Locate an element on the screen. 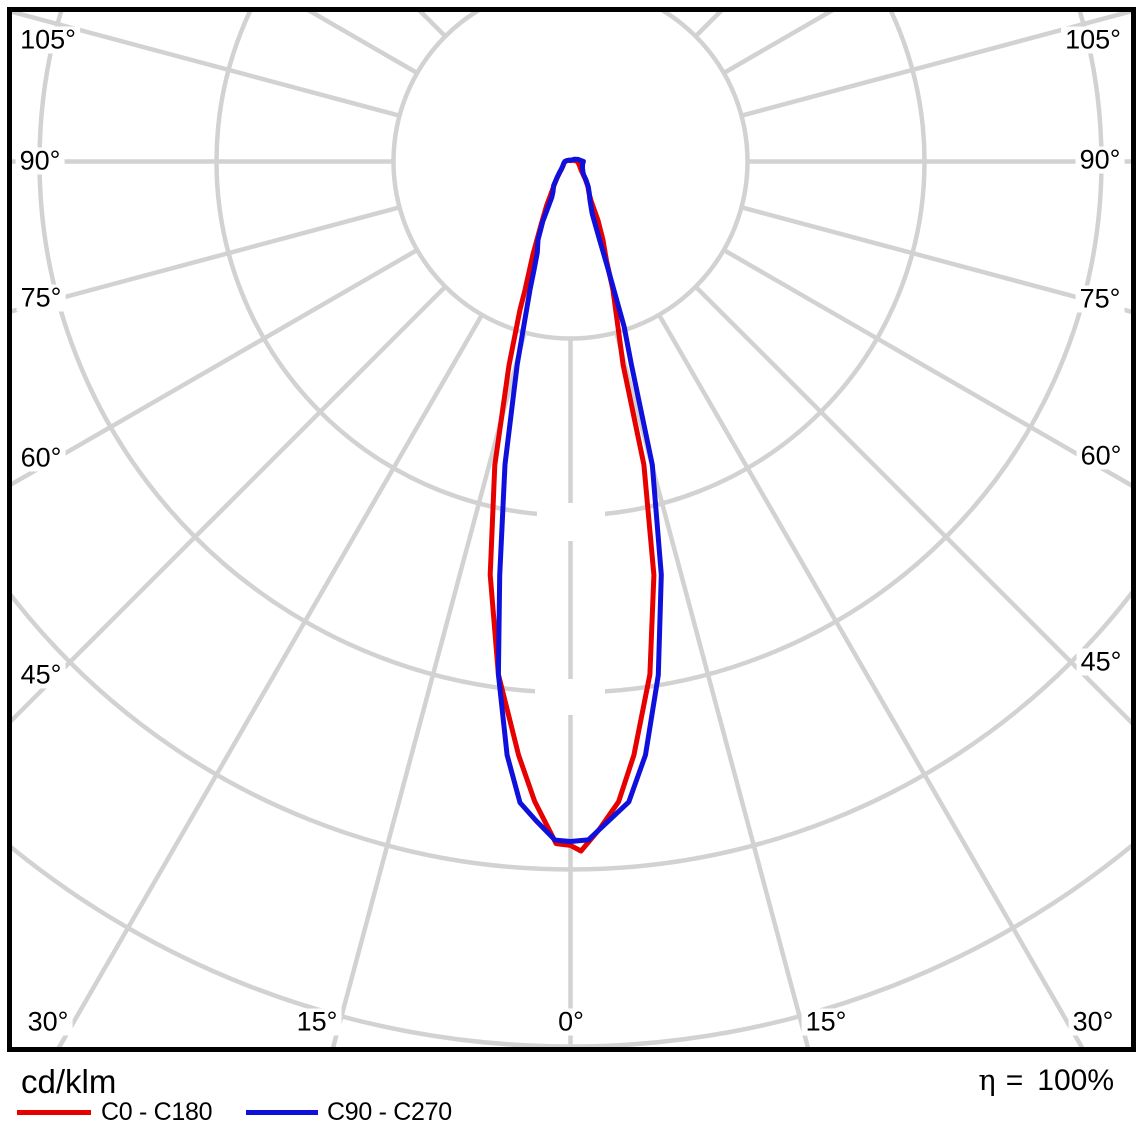  tick-left-75deg: 75° is located at coordinates (41, 298).